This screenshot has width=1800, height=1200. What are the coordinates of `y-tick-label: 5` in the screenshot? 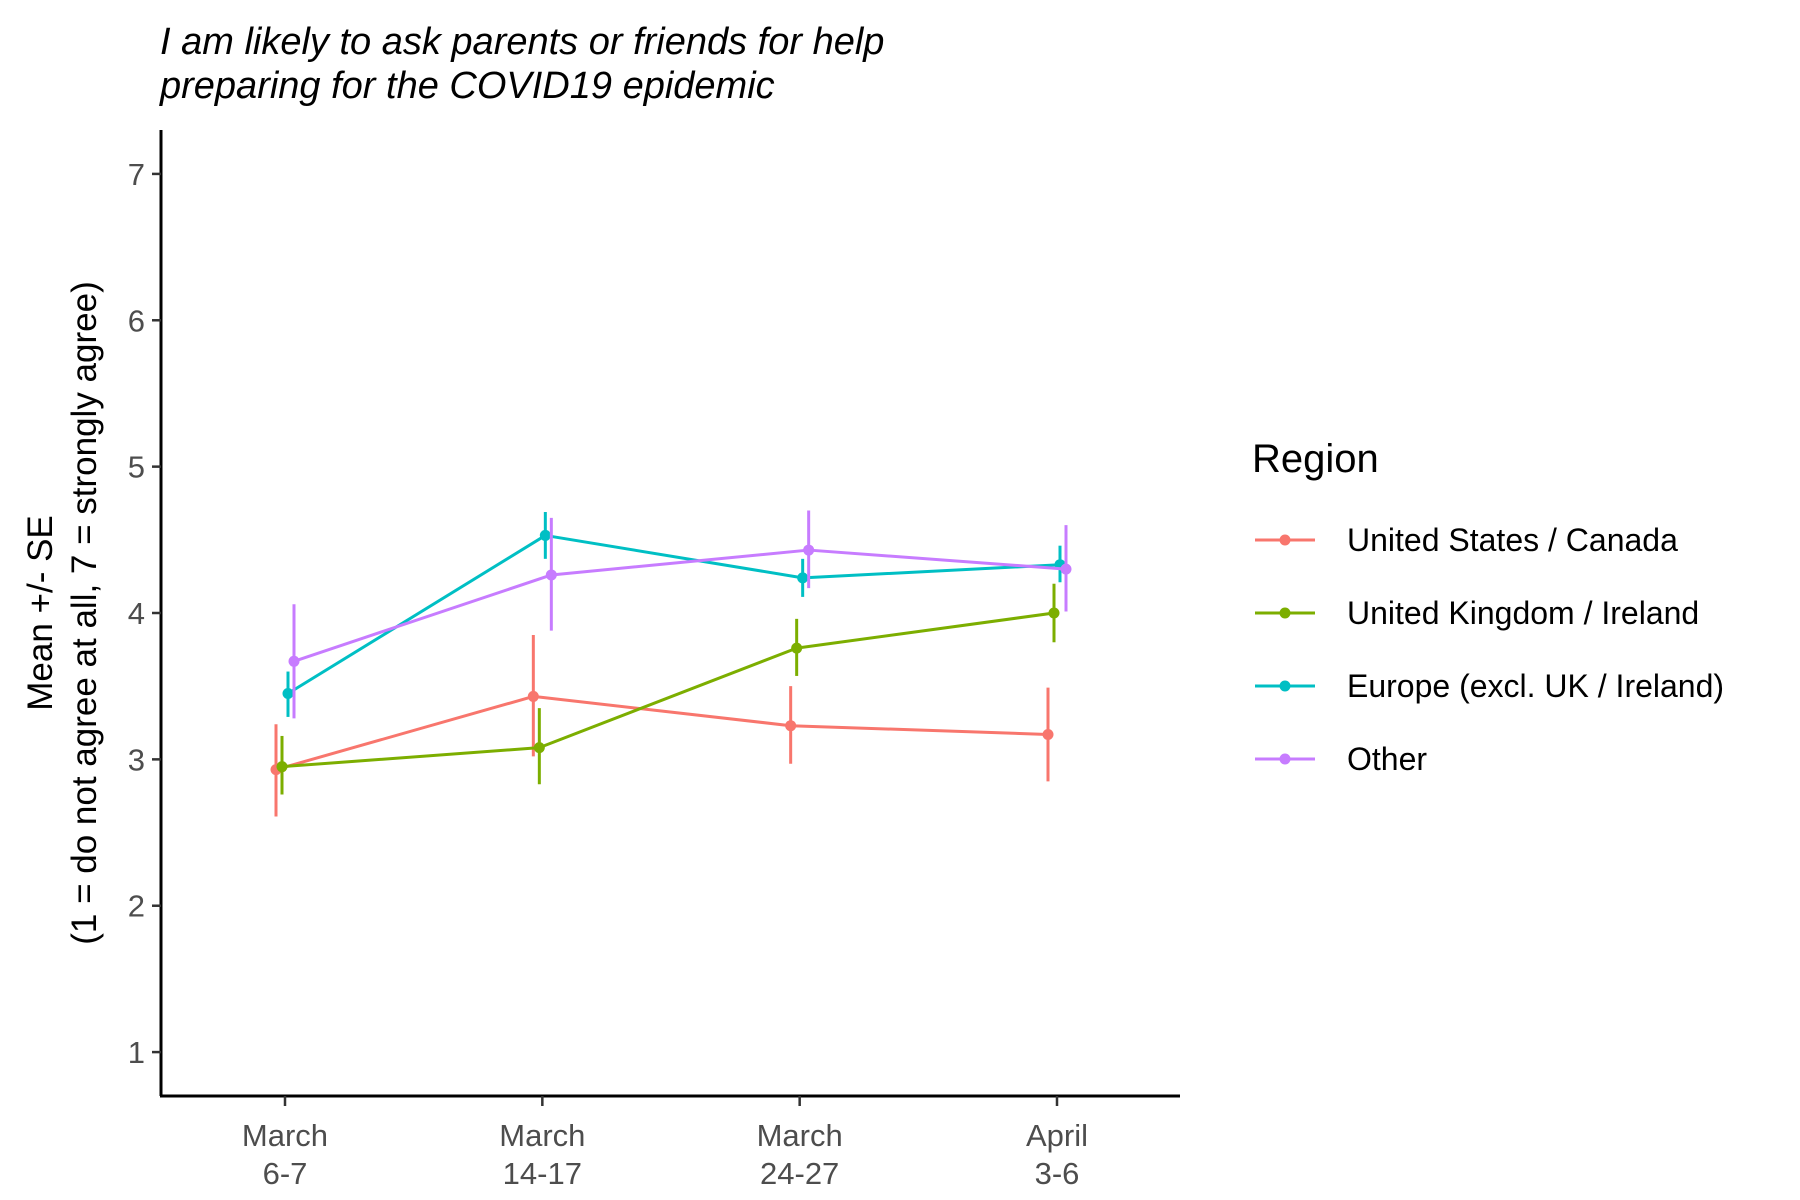 It's located at (136, 467).